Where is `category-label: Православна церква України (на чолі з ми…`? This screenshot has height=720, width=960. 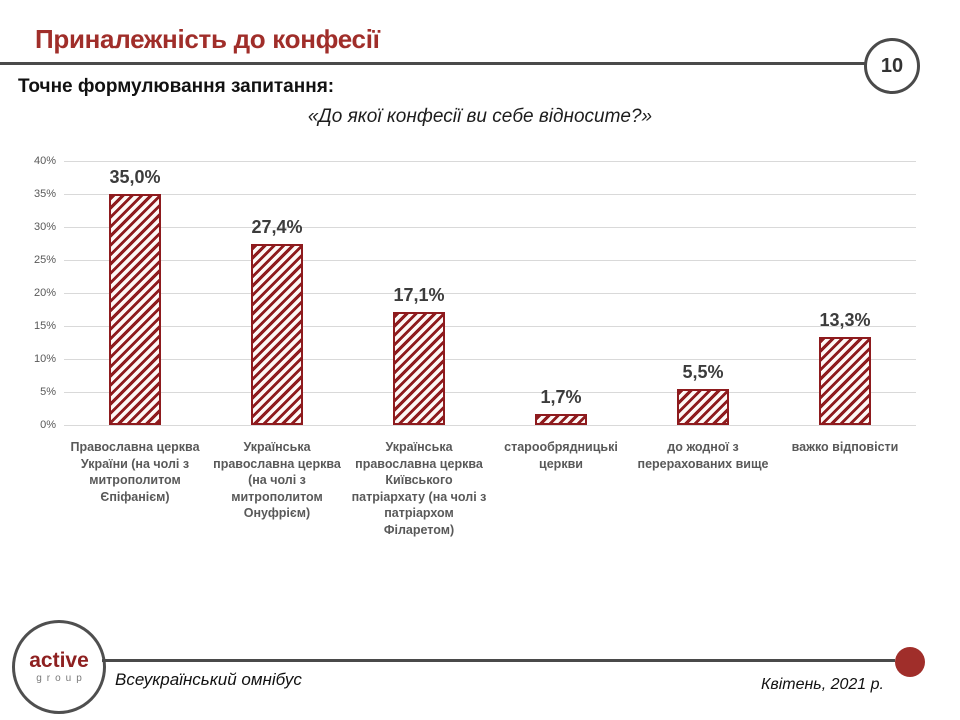
category-label: Православна церква України (на чолі з ми… is located at coordinates (135, 472).